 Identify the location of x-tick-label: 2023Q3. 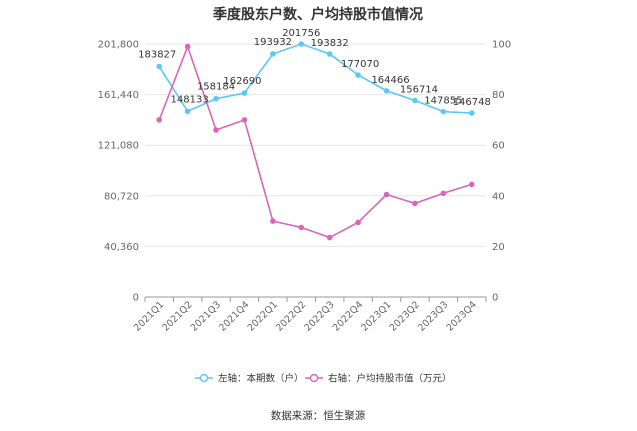
(433, 316).